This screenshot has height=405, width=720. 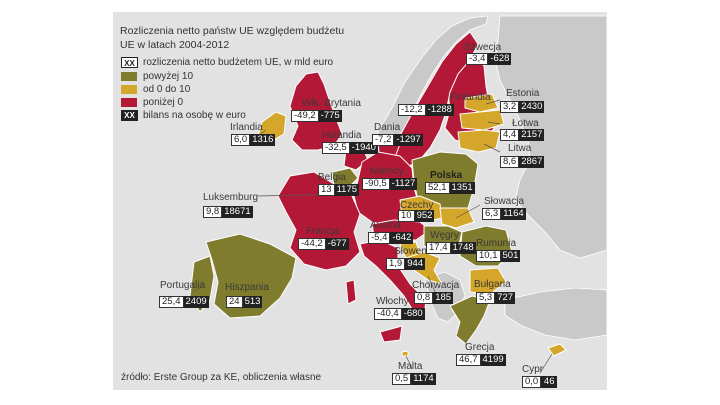 I want to click on value-badge-luxembourg: 9,8 18671, so click(x=228, y=212).